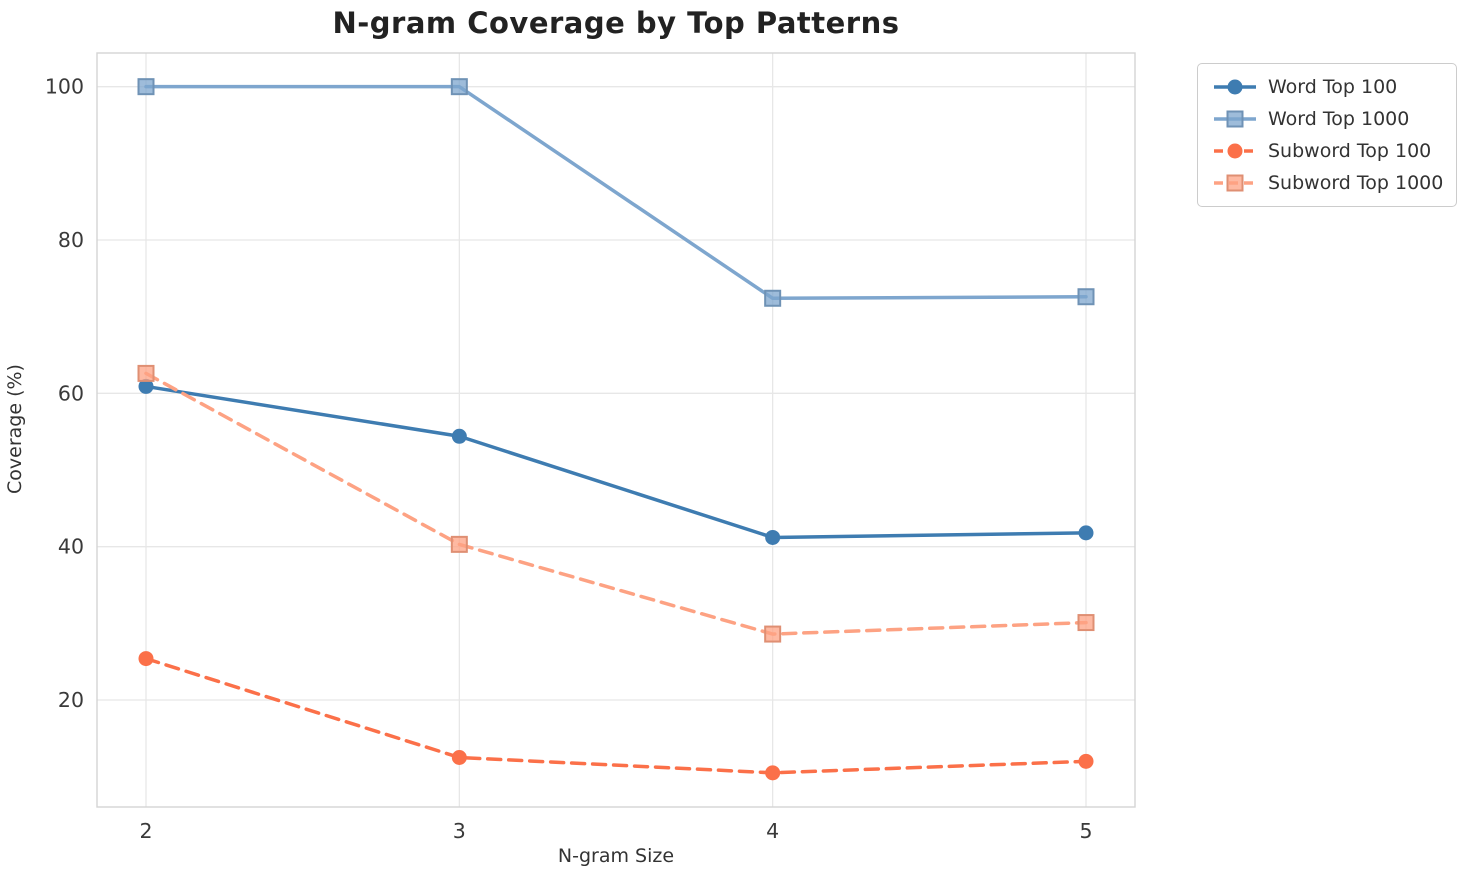 The image size is (1478, 885). I want to click on legend-label: Subword Top 100, so click(1350, 151).